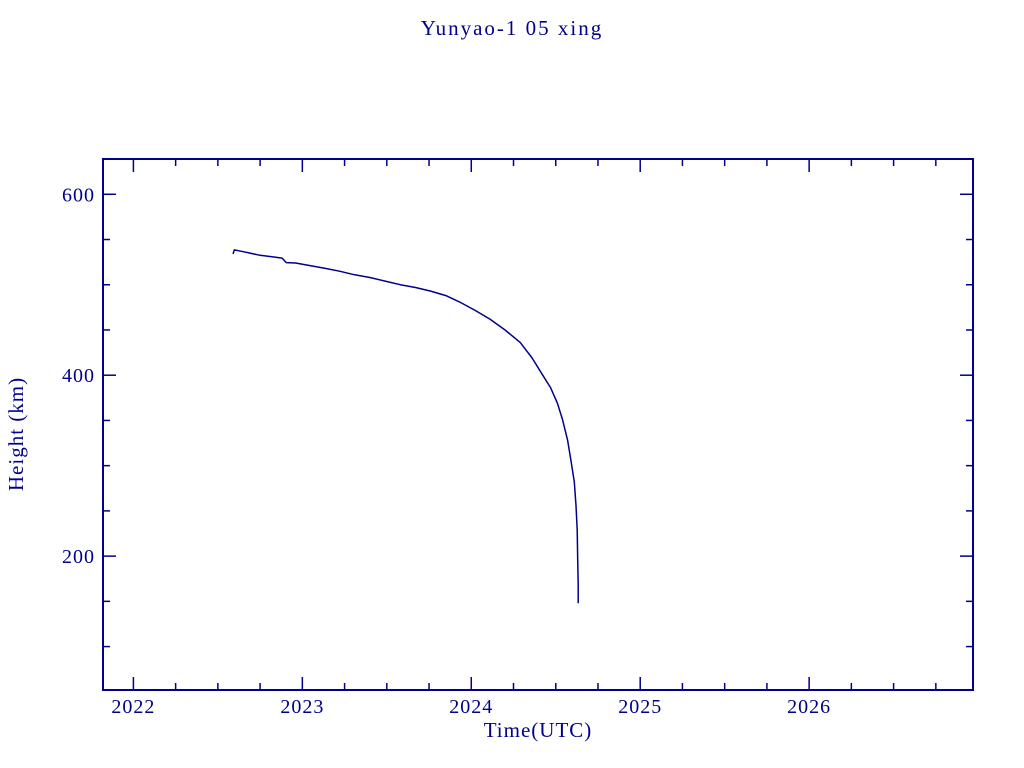 The width and height of the screenshot is (1024, 768). I want to click on y-axis-label: Height (km), so click(16, 434).